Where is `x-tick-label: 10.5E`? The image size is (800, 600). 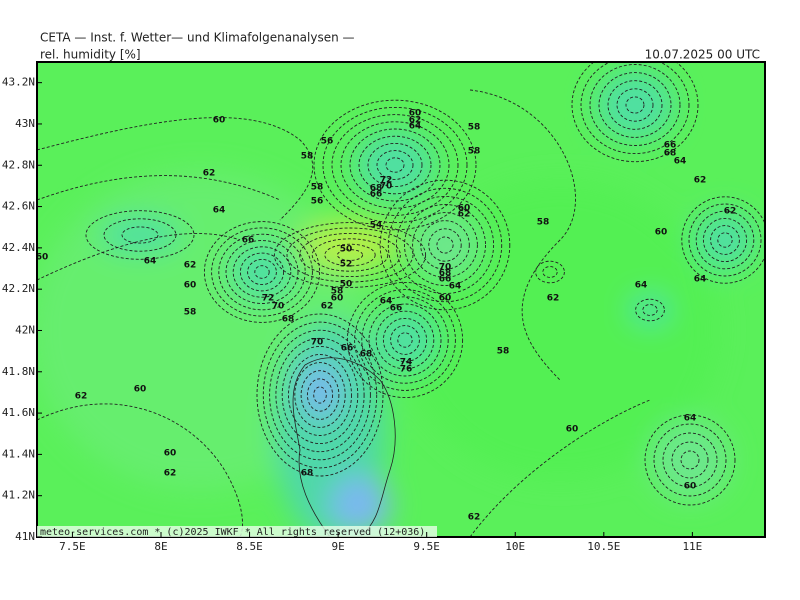 x-tick-label: 10.5E is located at coordinates (603, 546).